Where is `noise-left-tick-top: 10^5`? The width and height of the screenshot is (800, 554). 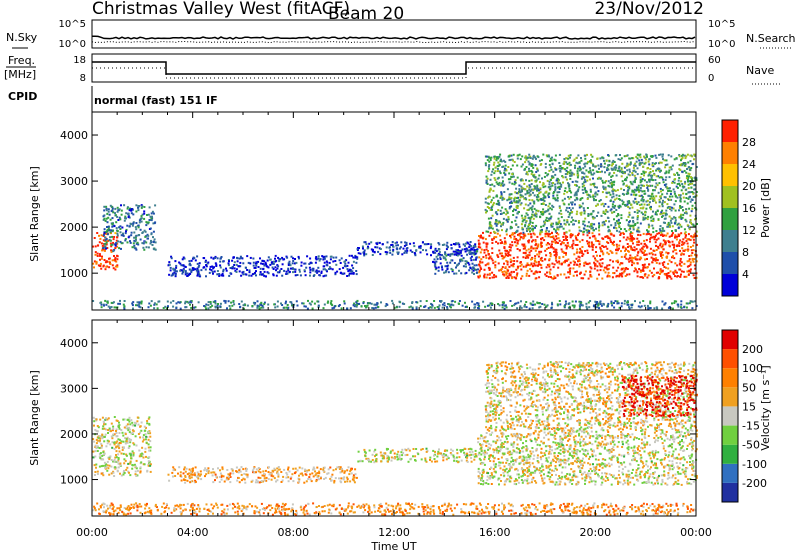 noise-left-tick-top: 10^5 is located at coordinates (72, 24).